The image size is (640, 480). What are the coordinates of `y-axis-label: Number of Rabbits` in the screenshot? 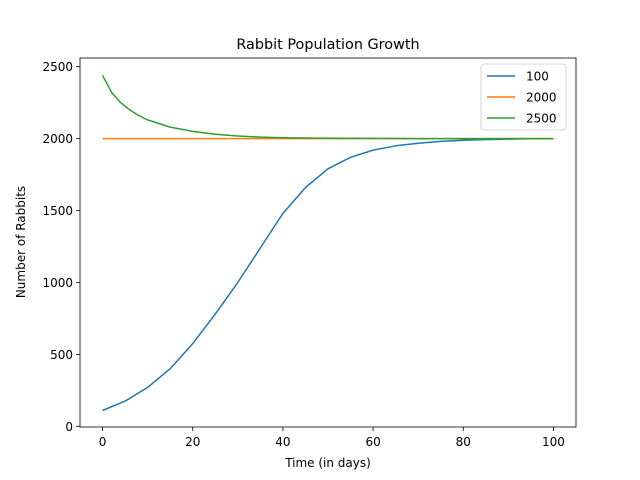 It's located at (21, 242).